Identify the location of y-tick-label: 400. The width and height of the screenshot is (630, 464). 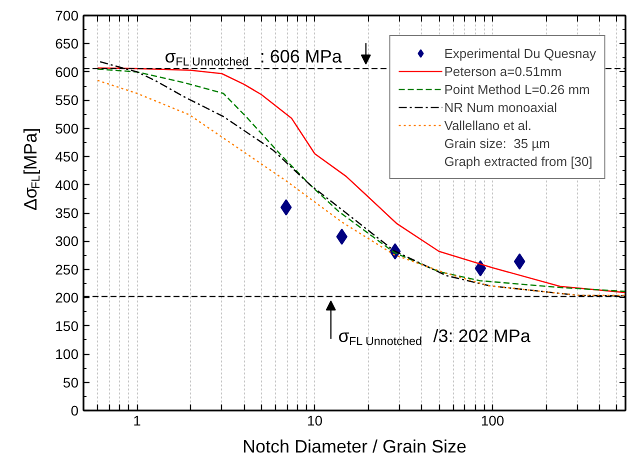
(67, 184).